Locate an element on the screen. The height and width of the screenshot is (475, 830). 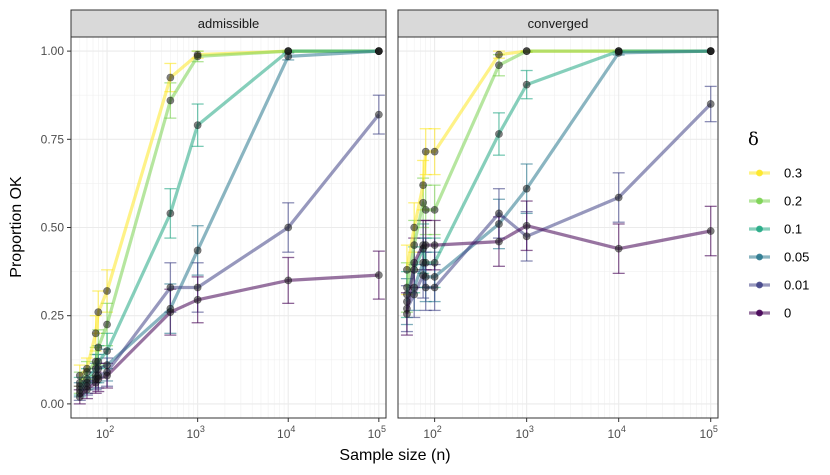
legend-entry-0.05: 0.05 is located at coordinates (779, 257).